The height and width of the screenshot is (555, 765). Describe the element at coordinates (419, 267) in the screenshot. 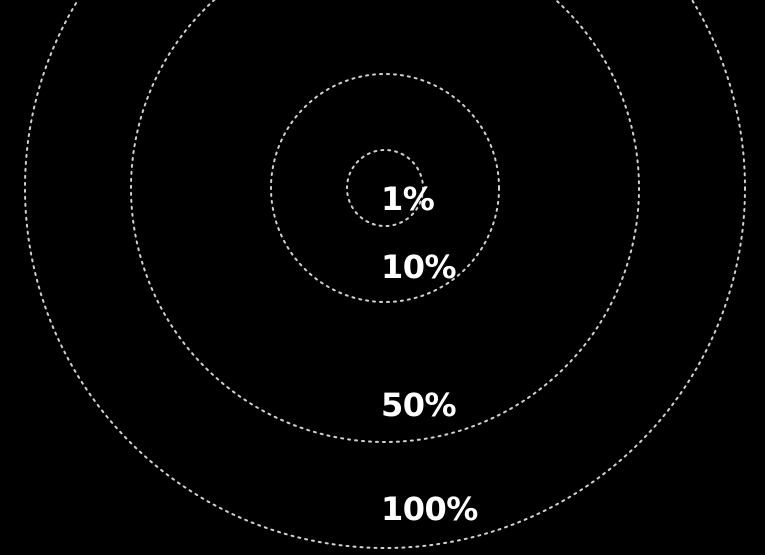

I see `ring-label-10-percent: 10%` at that location.